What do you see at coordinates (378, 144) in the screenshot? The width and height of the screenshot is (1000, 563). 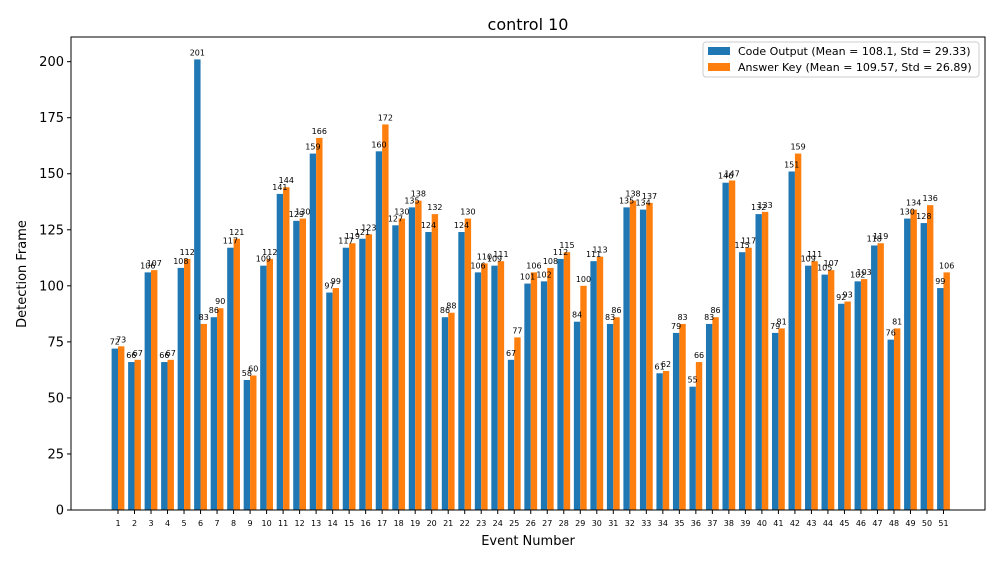 I see `bar-value-label-code-output: 160` at bounding box center [378, 144].